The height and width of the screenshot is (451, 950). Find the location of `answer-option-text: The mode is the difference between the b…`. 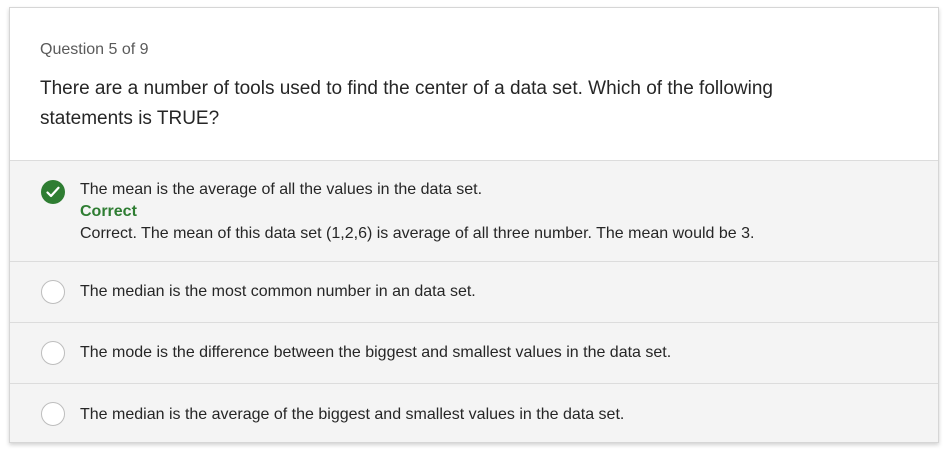

answer-option-text: The mode is the difference between the b… is located at coordinates (376, 352).